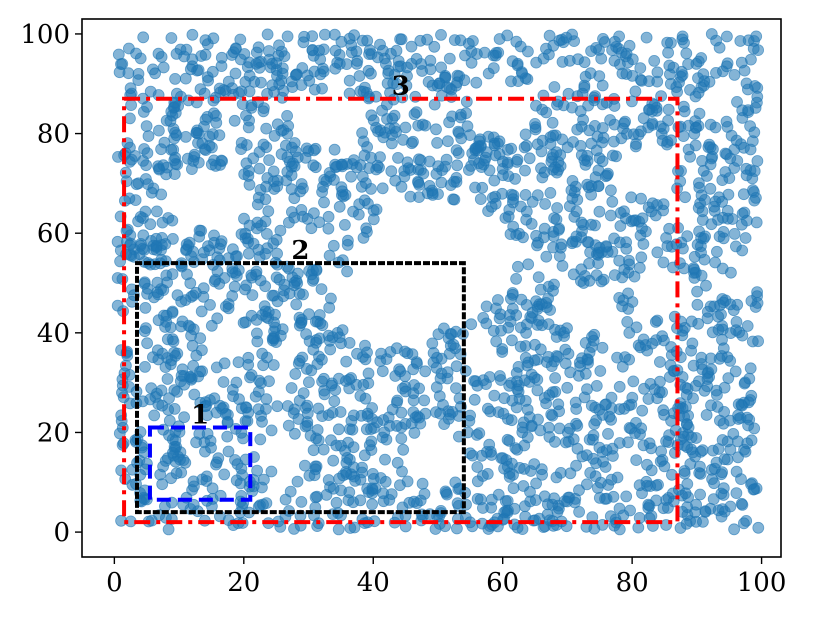  I want to click on y-tick-label: 20, so click(53, 433).